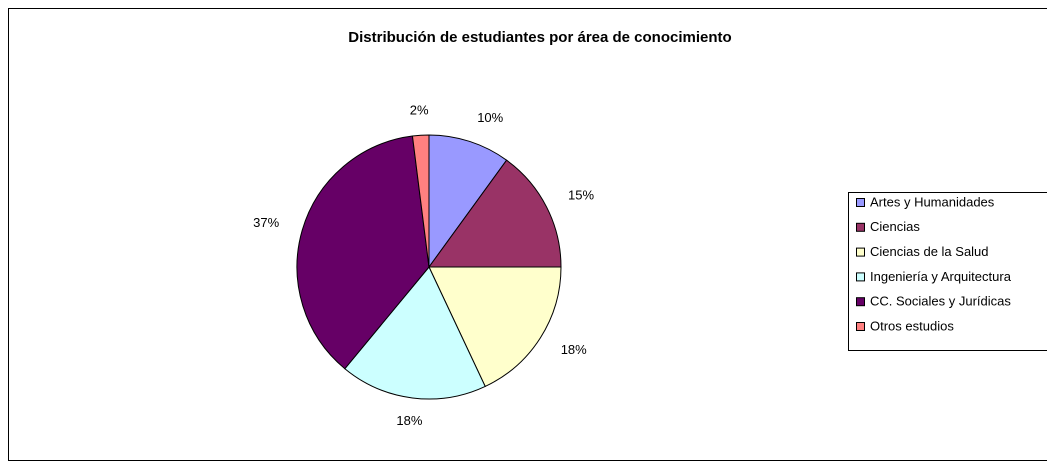  What do you see at coordinates (941, 276) in the screenshot?
I see `legend-label: Ingeniería y Arquitectura` at bounding box center [941, 276].